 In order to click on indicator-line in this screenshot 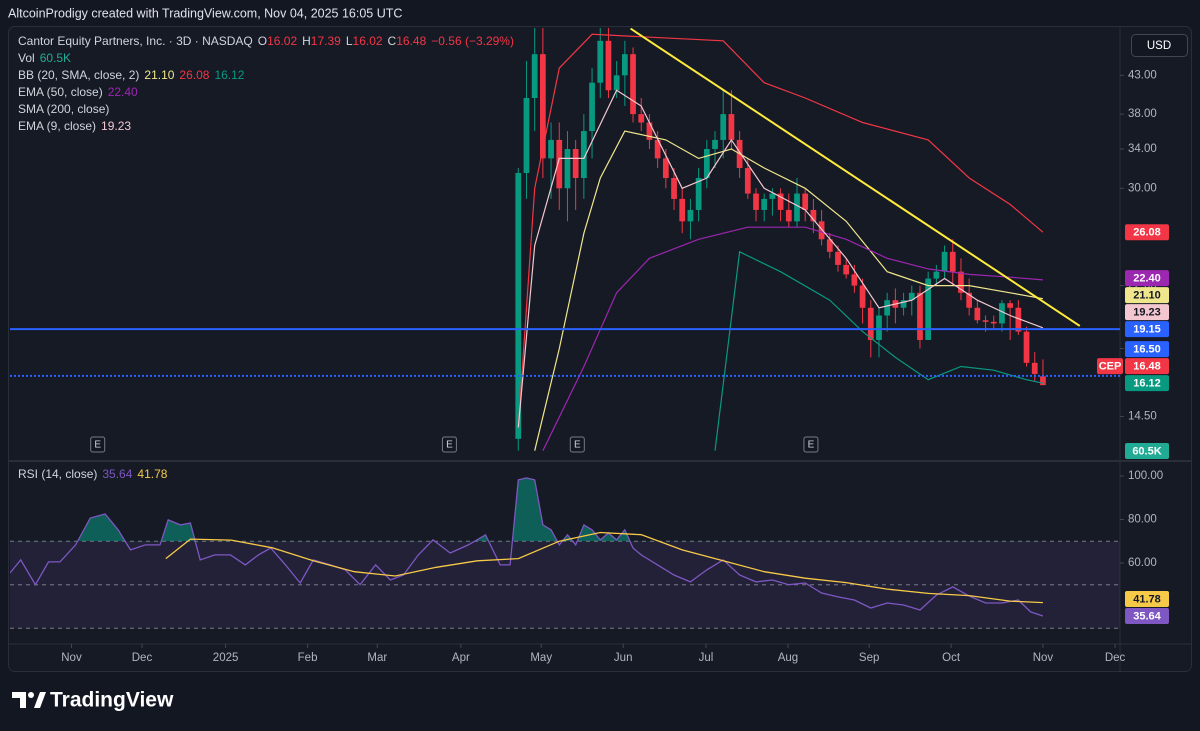, I will do `click(879, 350)`.